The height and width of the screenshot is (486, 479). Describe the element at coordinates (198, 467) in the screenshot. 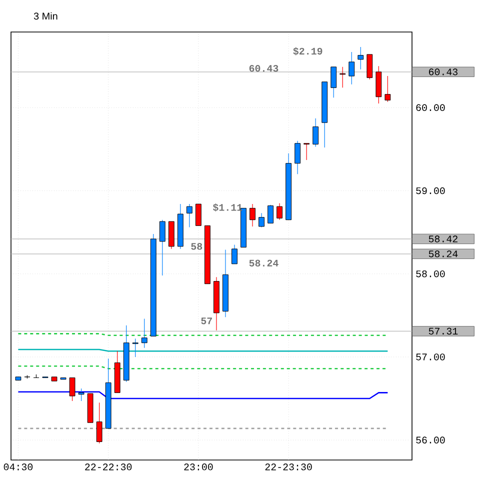

I see `x-tick-label: 23:00` at that location.